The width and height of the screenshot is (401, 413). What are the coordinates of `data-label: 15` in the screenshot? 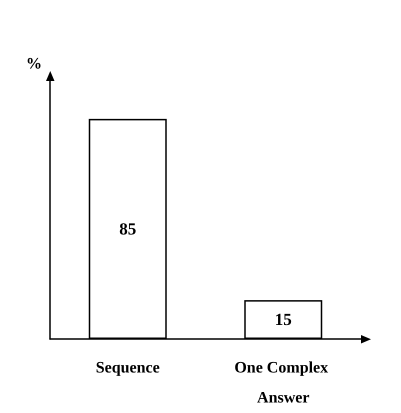 It's located at (283, 320).